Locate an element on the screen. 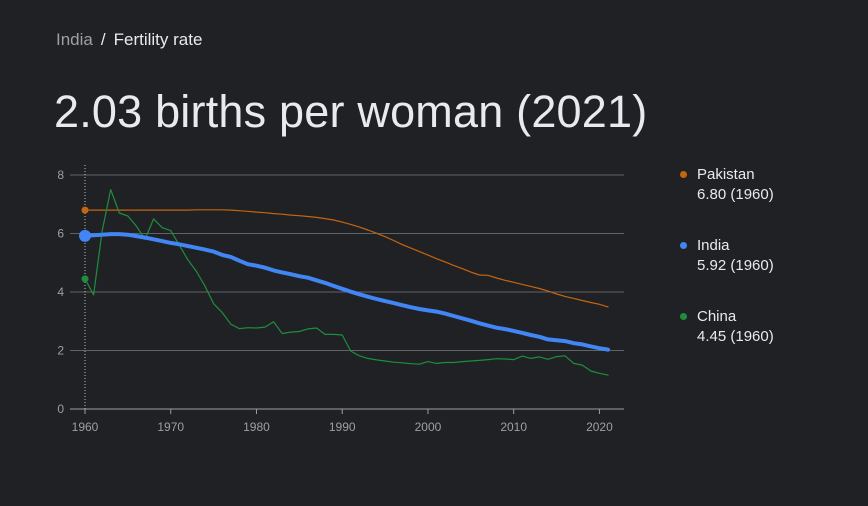 The image size is (868, 506). headline-value: 2.03 births per woman (2021) is located at coordinates (351, 111).